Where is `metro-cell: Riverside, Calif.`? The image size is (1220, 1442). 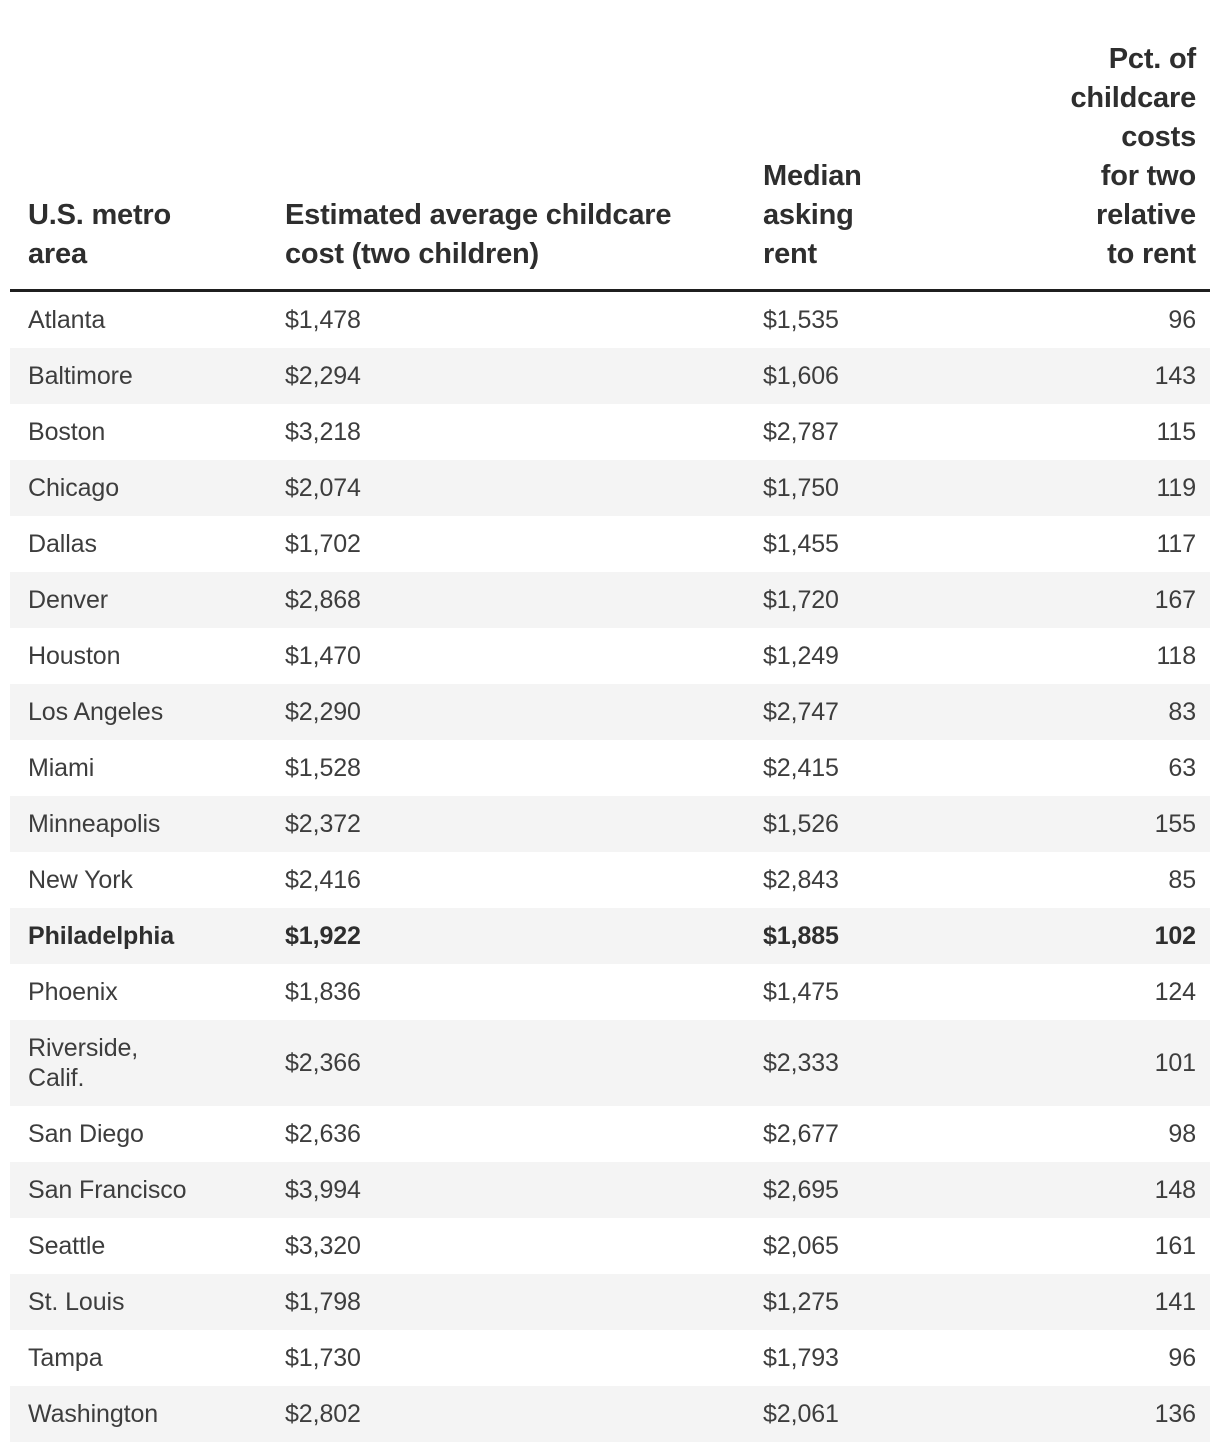 metro-cell: Riverside, Calif. is located at coordinates (83, 1063).